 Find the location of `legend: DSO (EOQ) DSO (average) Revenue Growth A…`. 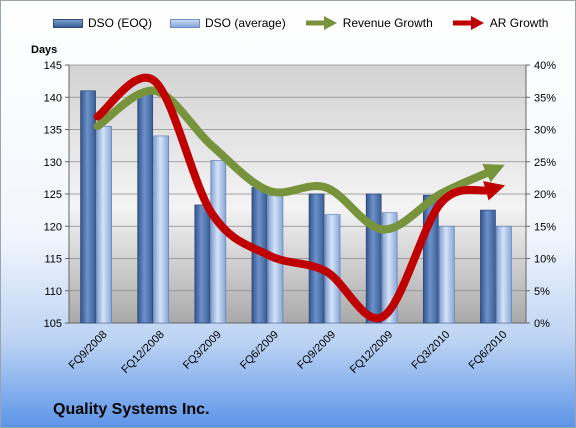

legend: DSO (EOQ) DSO (average) Revenue Growth A… is located at coordinates (309, 23).